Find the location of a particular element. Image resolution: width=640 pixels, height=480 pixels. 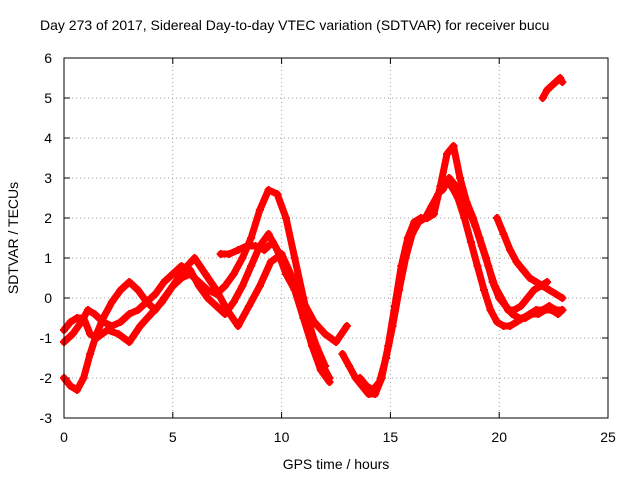

y-tick-label: 3 is located at coordinates (48, 178).